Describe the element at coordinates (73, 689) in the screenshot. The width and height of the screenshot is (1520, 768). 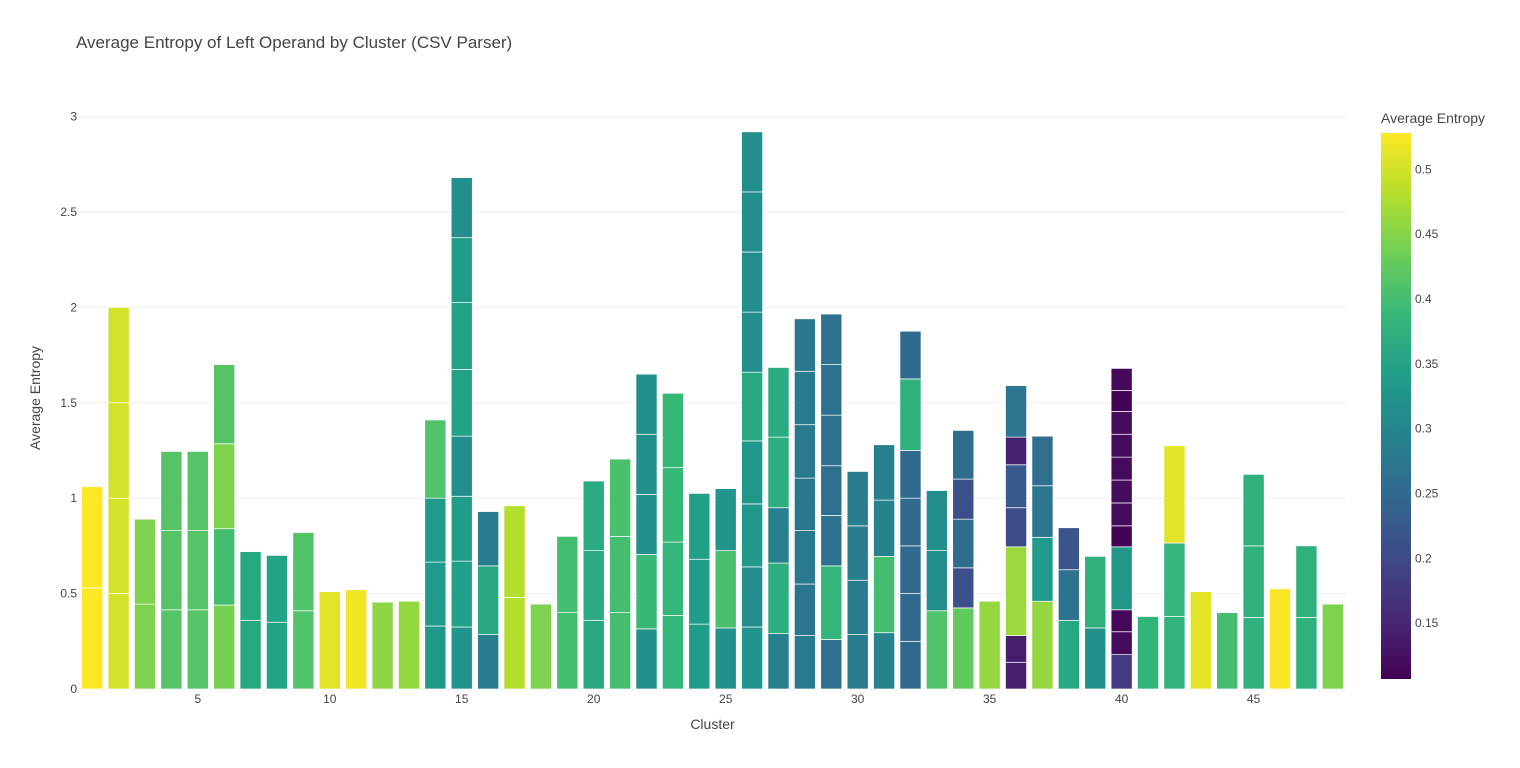
I see `y-tick-label: 0` at that location.